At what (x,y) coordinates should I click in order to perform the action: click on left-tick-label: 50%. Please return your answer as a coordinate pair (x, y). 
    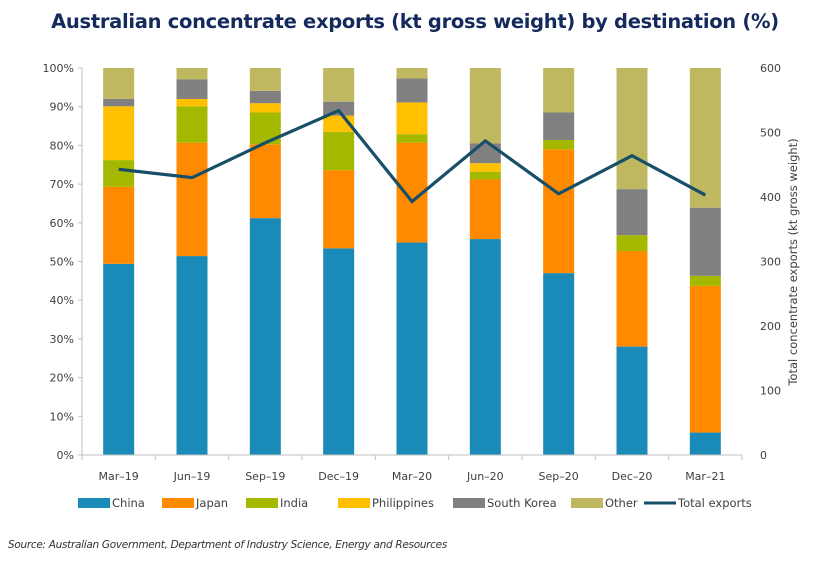
    Looking at the image, I should click on (62, 262).